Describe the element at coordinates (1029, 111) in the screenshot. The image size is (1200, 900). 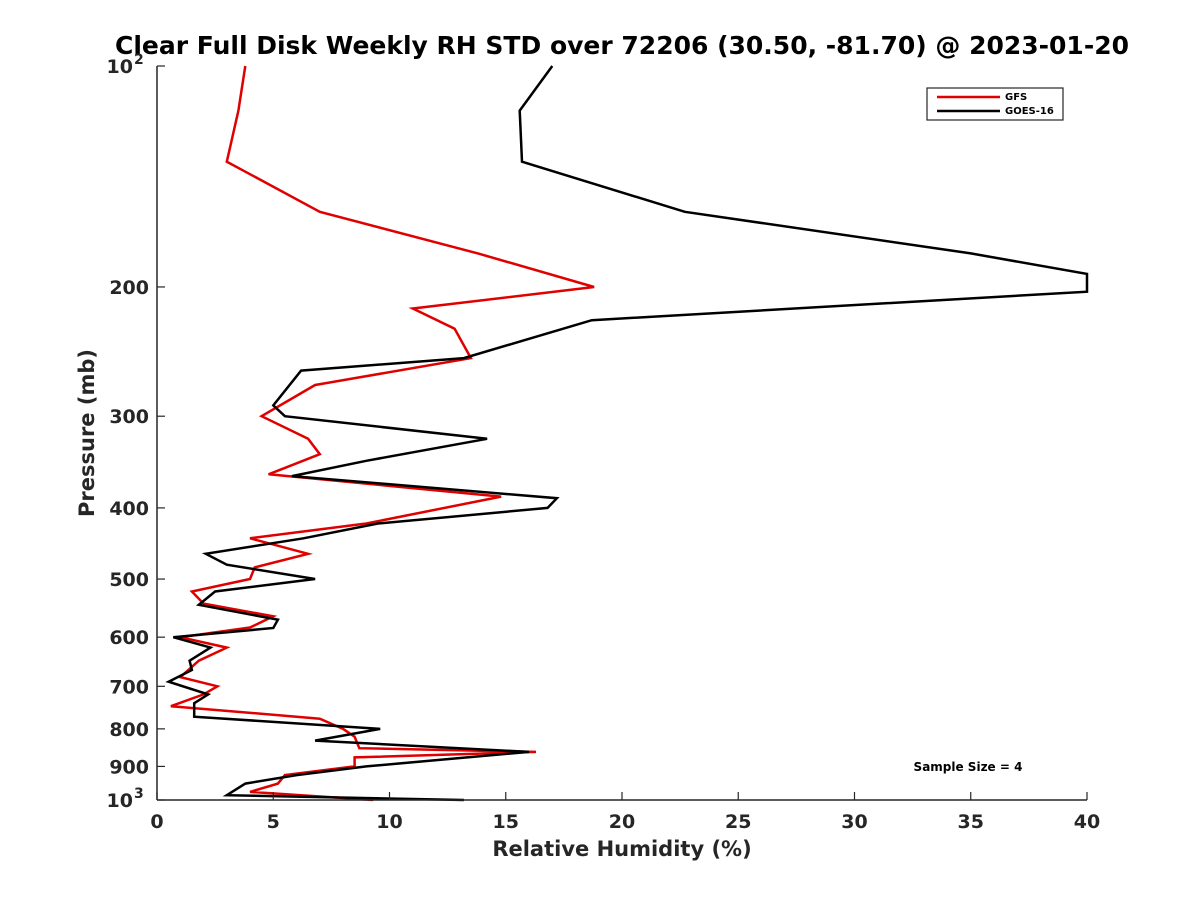
I see `legend-label-goes16: GOES-16` at that location.